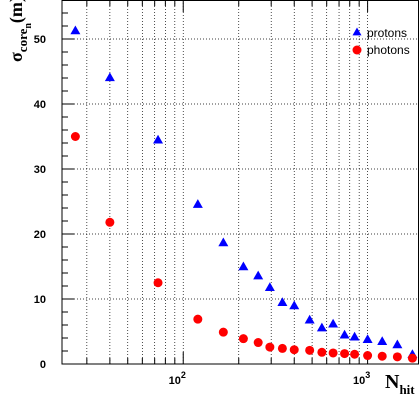 This screenshot has width=419, height=406. What do you see at coordinates (357, 31) in the screenshot?
I see `legend-marker-protons` at bounding box center [357, 31].